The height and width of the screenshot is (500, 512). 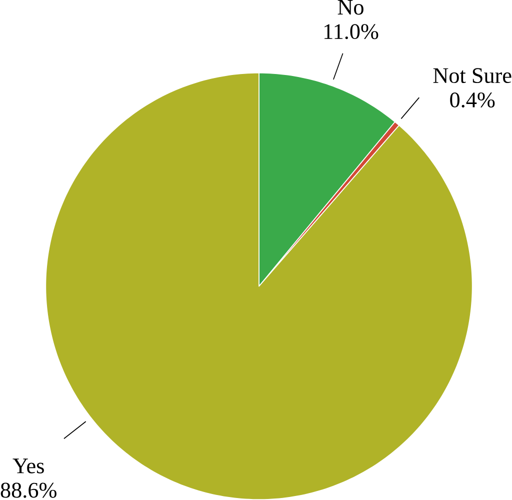 I want to click on slice-label: Yes, so click(x=28, y=466).